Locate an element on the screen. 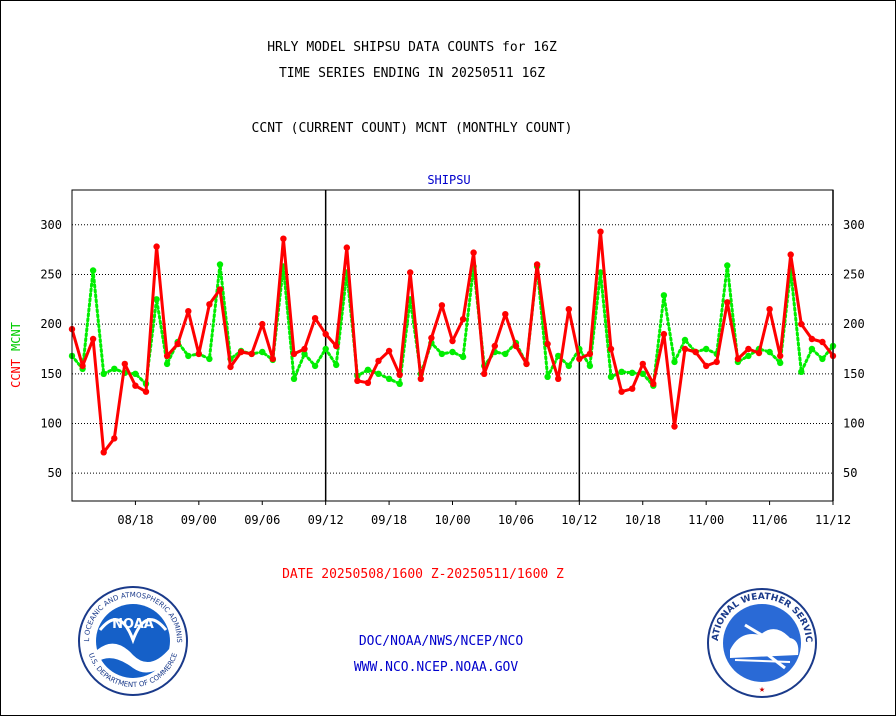 Image resolution: width=896 pixels, height=716 pixels. x-tick-label: 09/00 is located at coordinates (199, 520).